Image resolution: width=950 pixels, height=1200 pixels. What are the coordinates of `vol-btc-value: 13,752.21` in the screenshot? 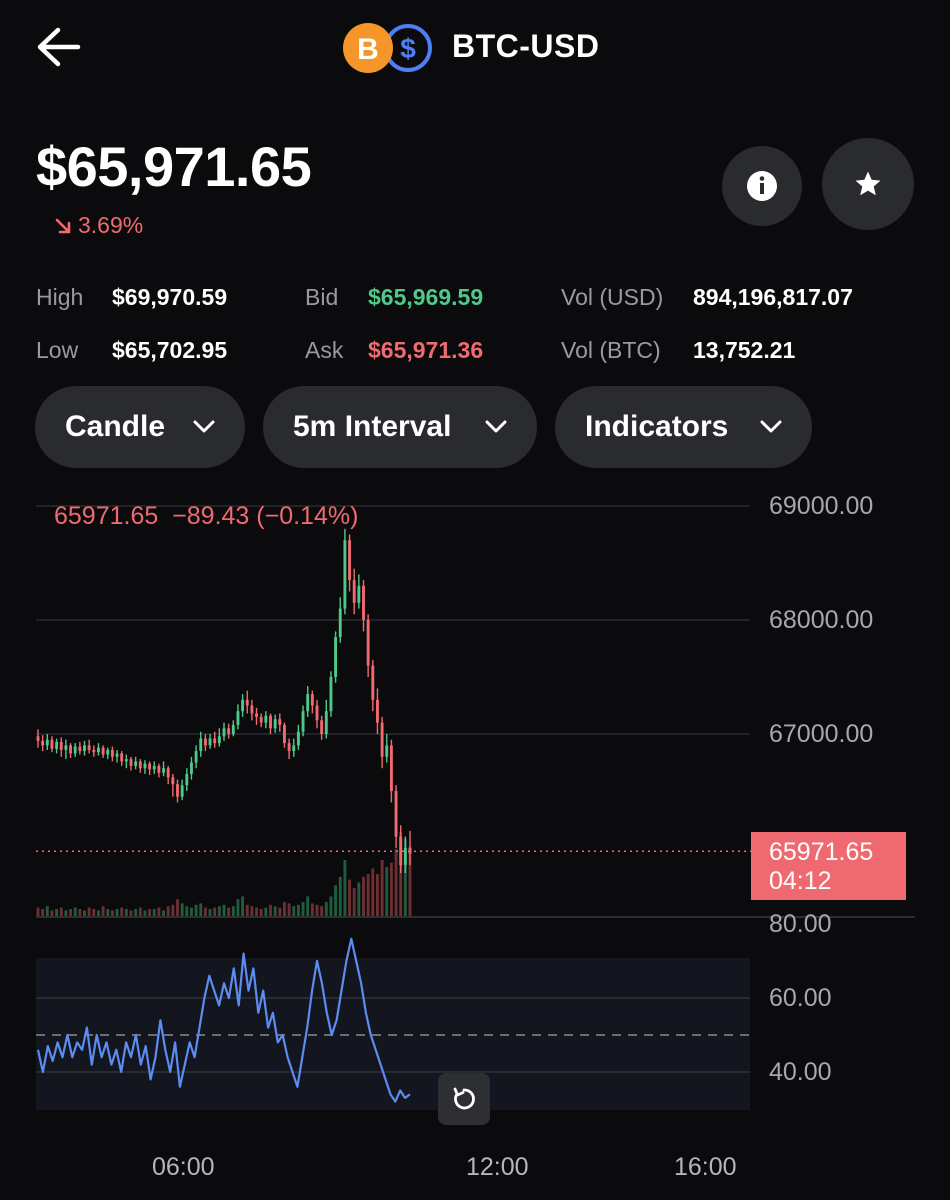 It's located at (744, 350).